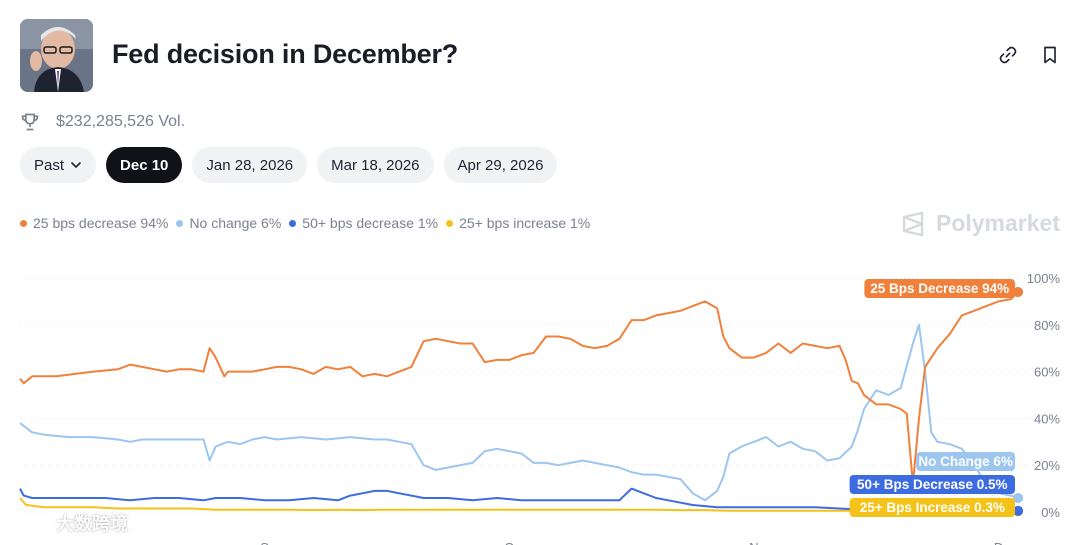  Describe the element at coordinates (525, 223) in the screenshot. I see `legend-label: 25+ bps increase 1%` at that location.